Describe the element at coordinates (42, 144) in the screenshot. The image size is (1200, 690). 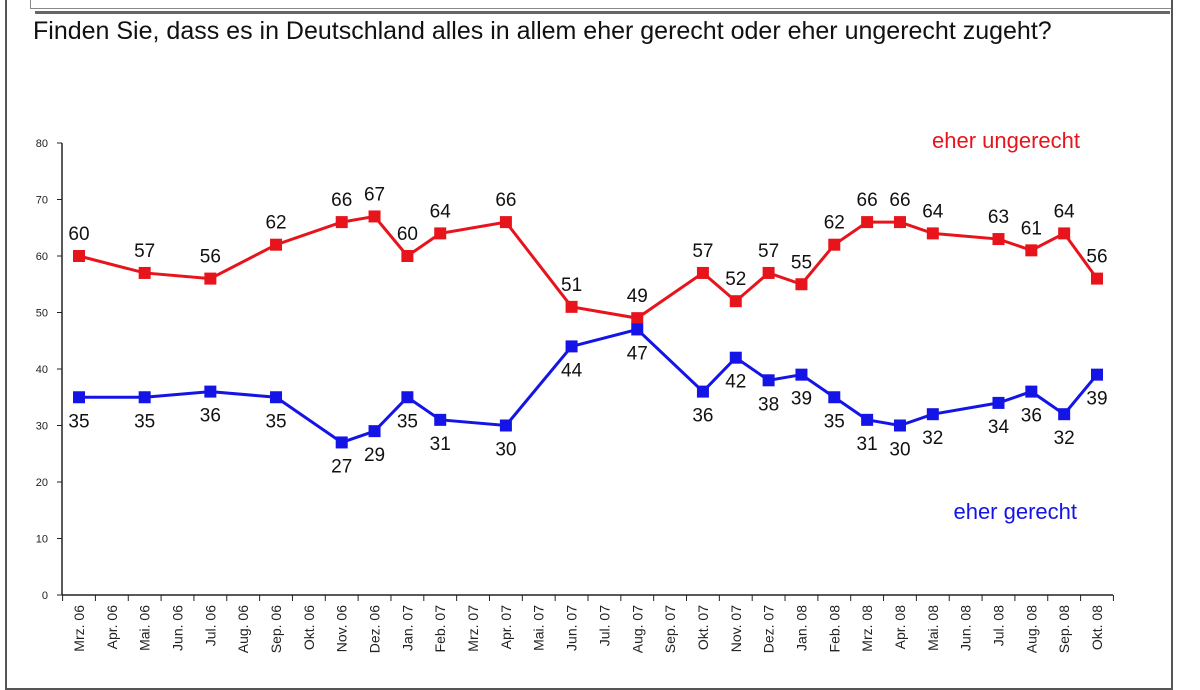
I see `y-tick-label: 80` at that location.